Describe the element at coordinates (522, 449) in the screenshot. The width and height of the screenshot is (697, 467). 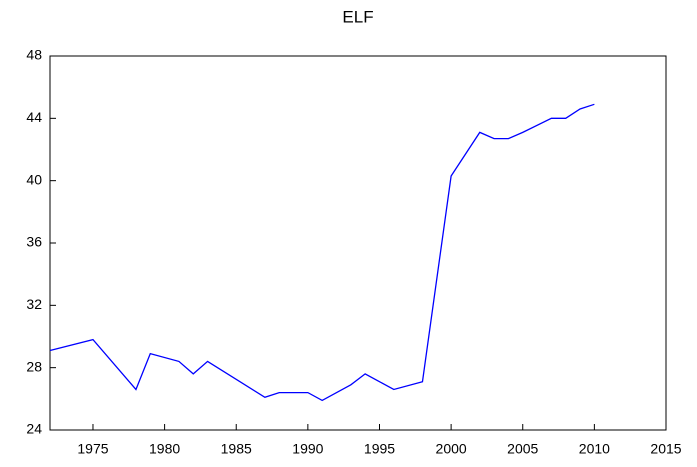
I see `x-tick-label: 2005` at that location.